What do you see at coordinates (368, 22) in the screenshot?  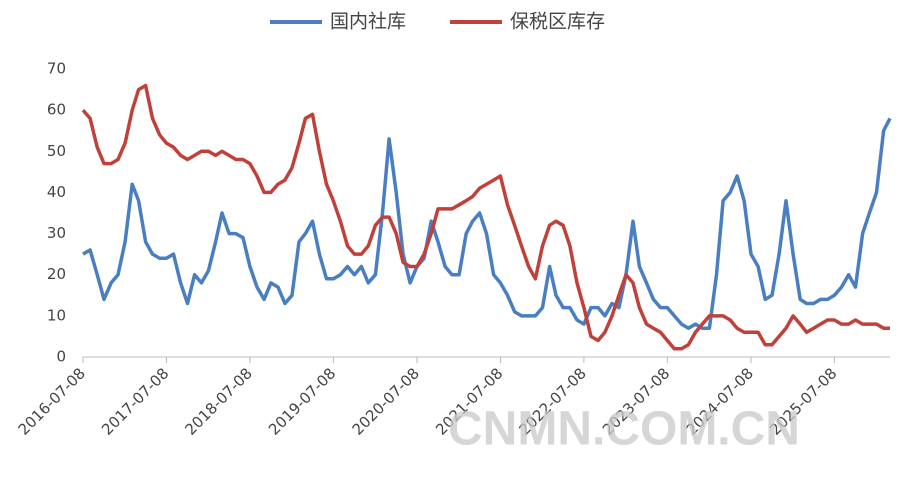 I see `legend-label: 国内社库` at bounding box center [368, 22].